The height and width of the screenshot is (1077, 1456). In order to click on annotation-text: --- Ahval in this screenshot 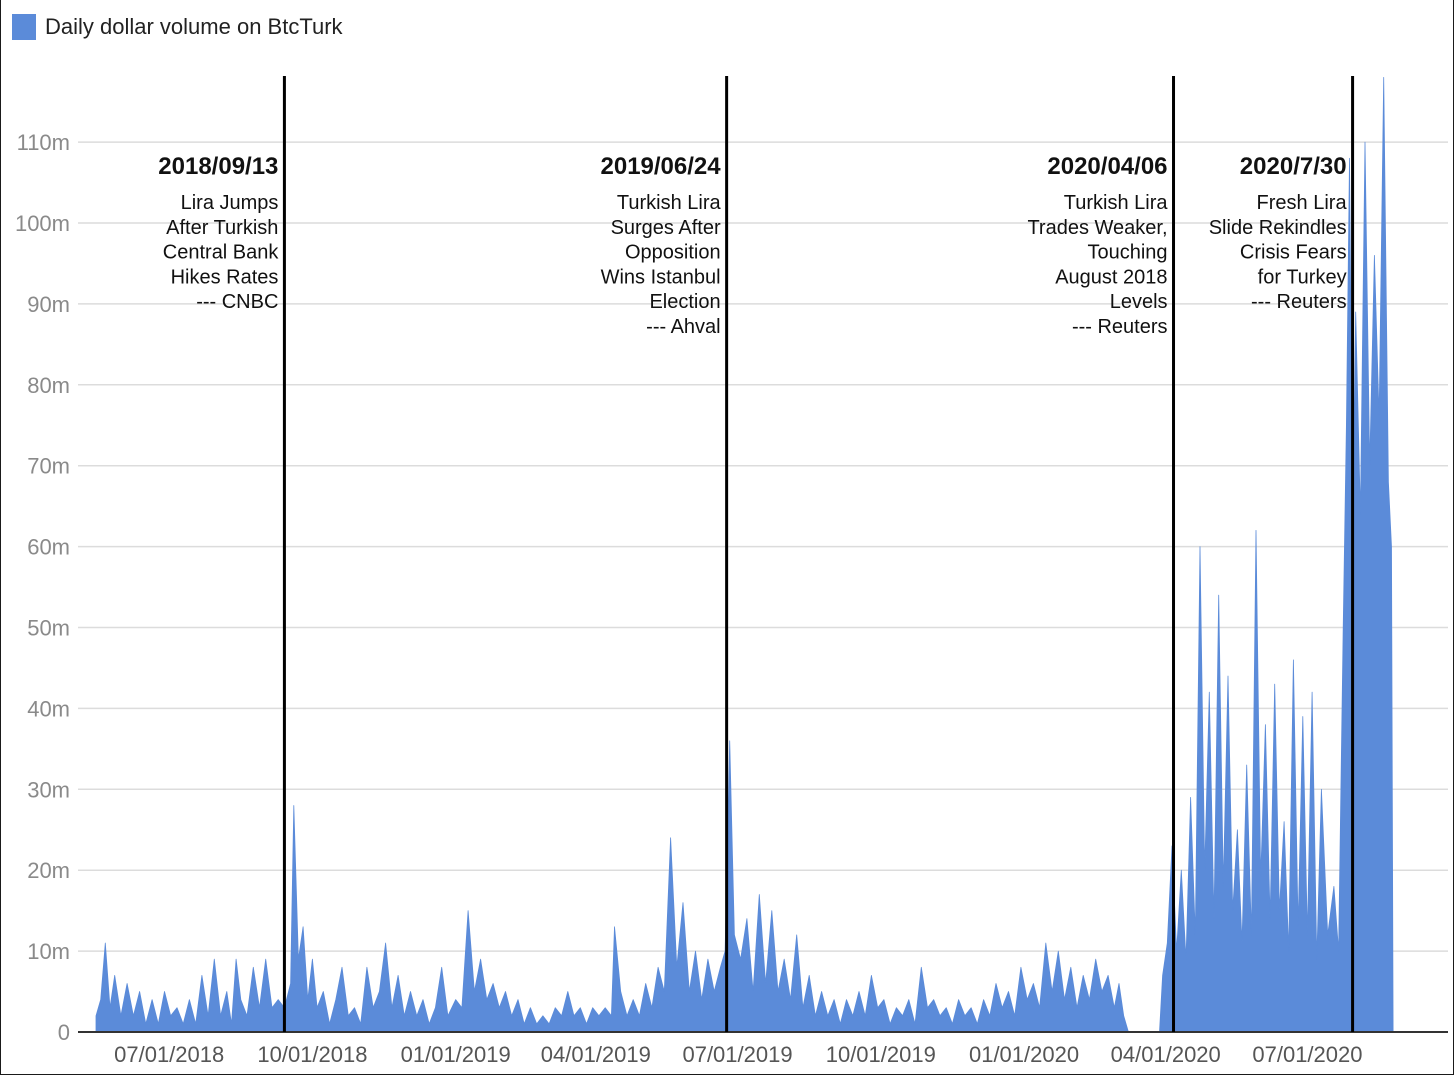, I will do `click(683, 327)`.